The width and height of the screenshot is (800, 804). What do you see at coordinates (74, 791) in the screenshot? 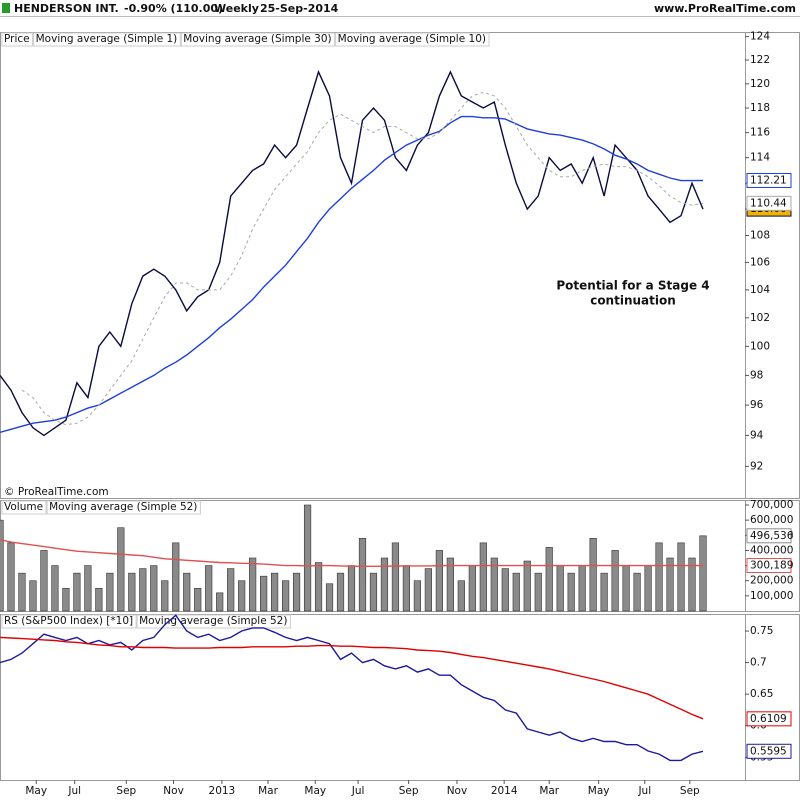
I see `x-tick-label: Jul` at bounding box center [74, 791].